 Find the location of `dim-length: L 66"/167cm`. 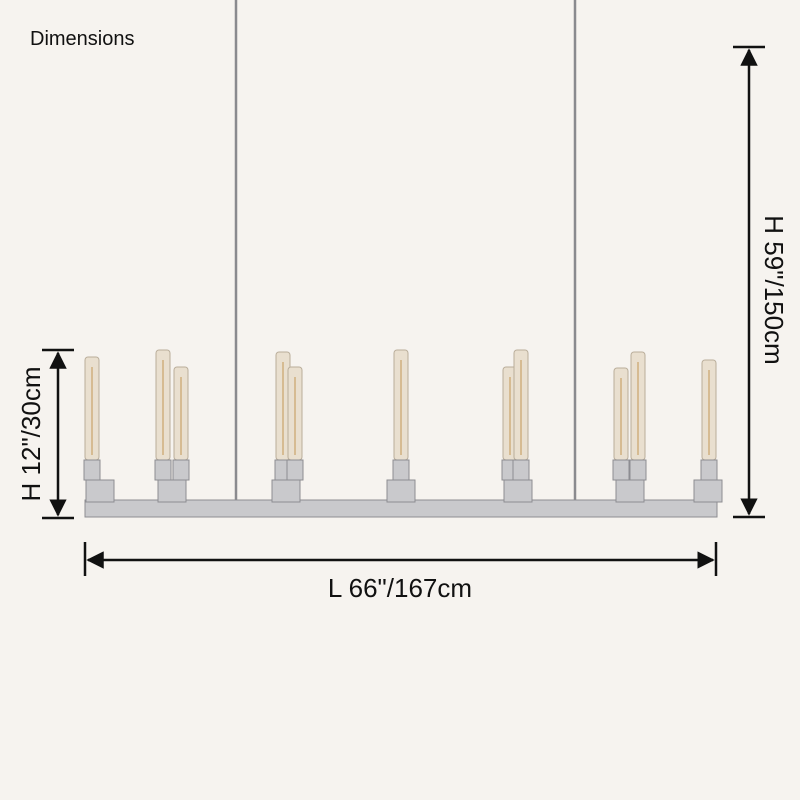

dim-length: L 66"/167cm is located at coordinates (400, 572).